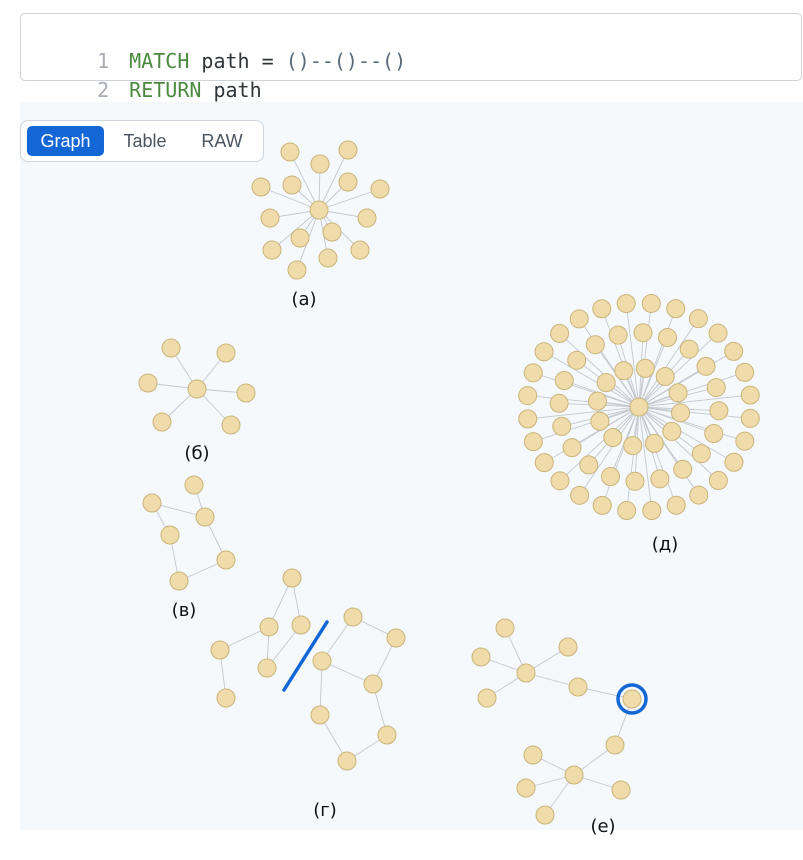 The width and height of the screenshot is (803, 860). What do you see at coordinates (65, 141) in the screenshot?
I see `tab-graph: Graph` at bounding box center [65, 141].